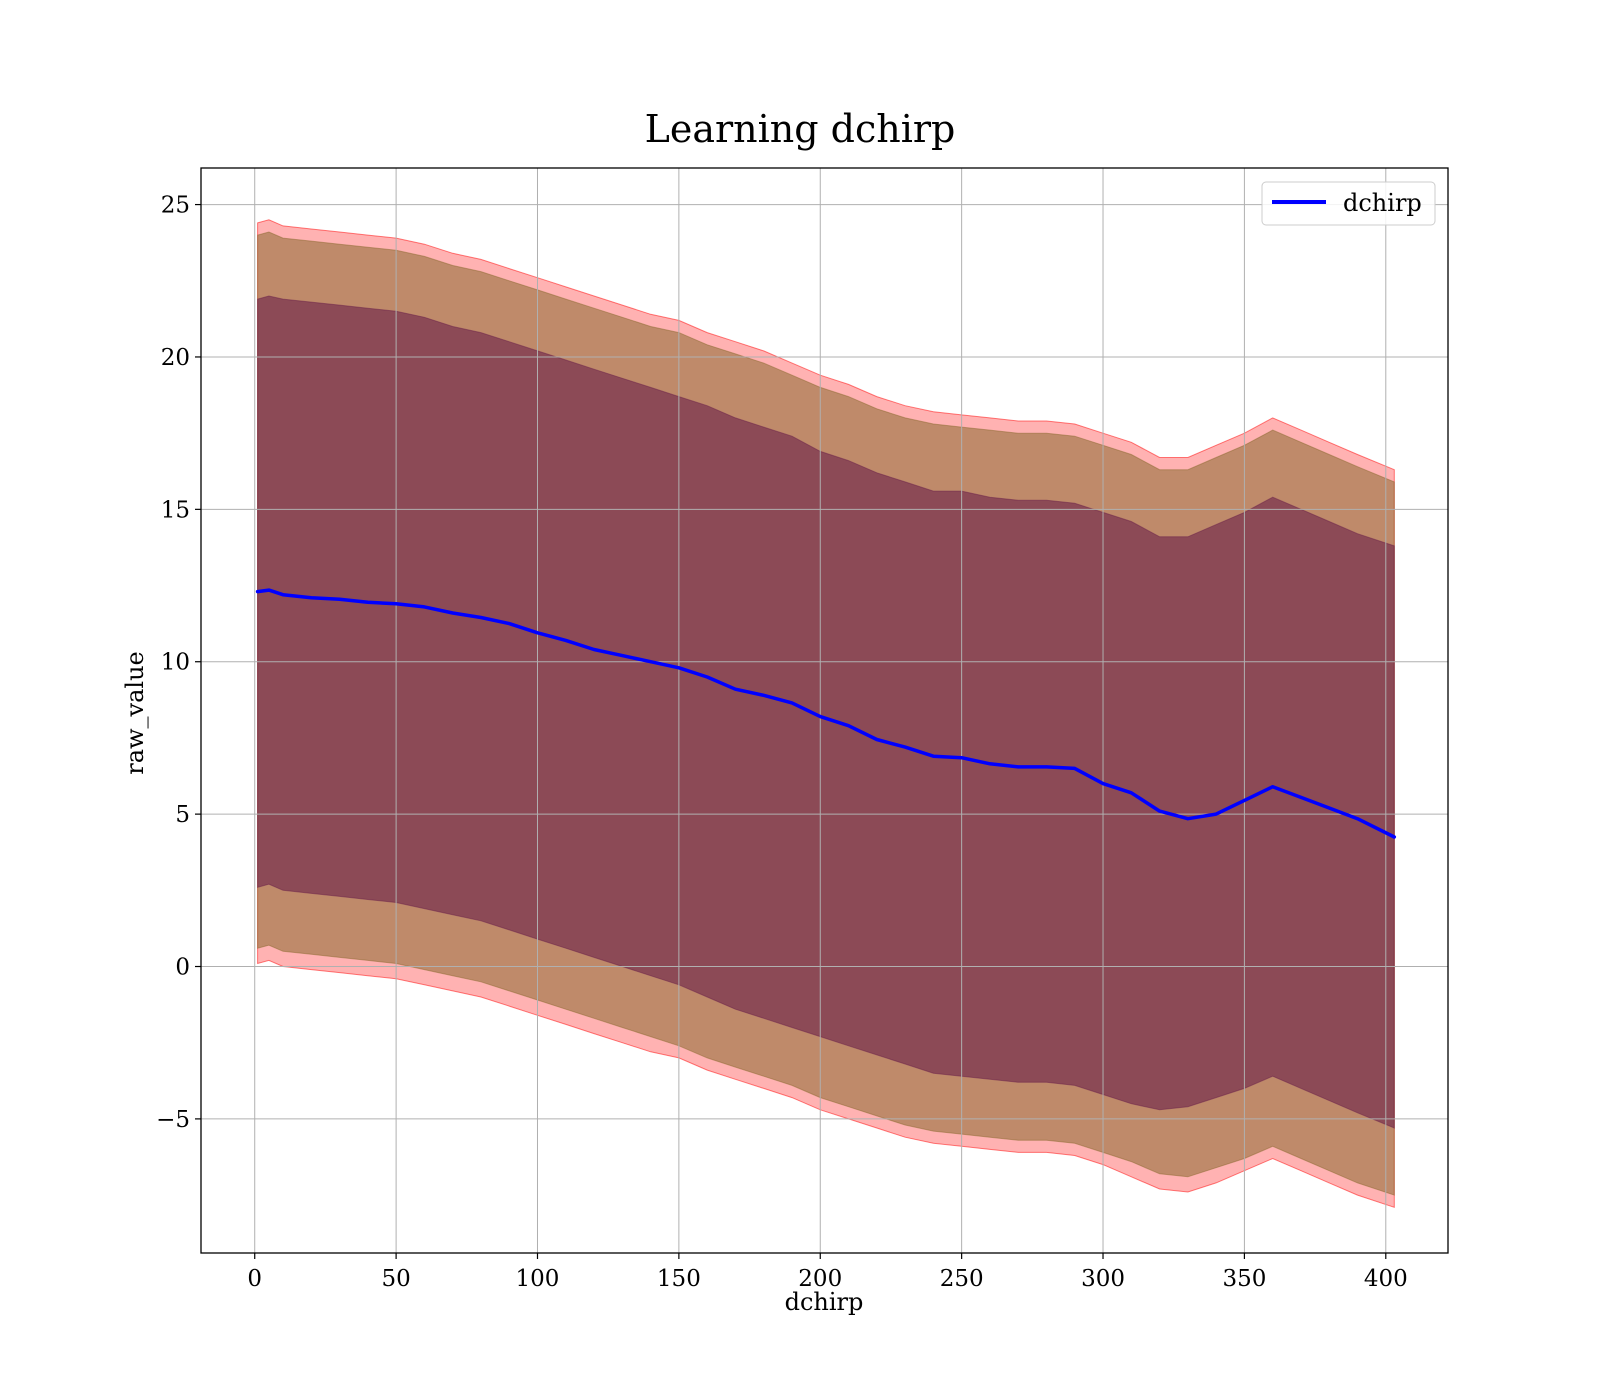 This screenshot has width=1600, height=1400. What do you see at coordinates (175, 358) in the screenshot?
I see `y-tick-label: 20` at bounding box center [175, 358].